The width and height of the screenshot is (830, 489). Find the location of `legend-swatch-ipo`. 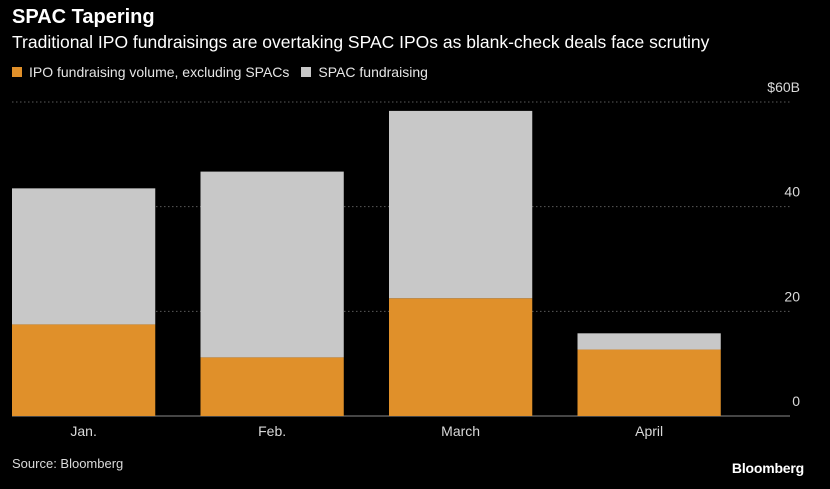

legend-swatch-ipo is located at coordinates (17, 72).